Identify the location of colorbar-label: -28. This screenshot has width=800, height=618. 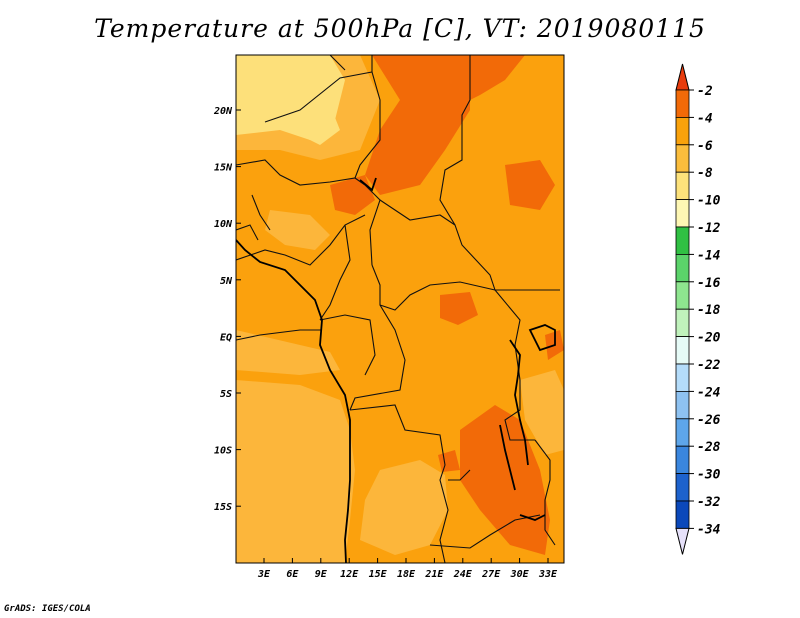
(709, 447).